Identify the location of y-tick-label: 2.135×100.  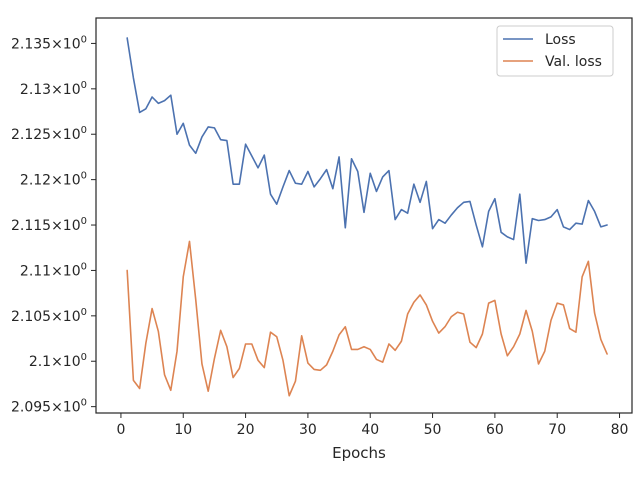
(49, 43).